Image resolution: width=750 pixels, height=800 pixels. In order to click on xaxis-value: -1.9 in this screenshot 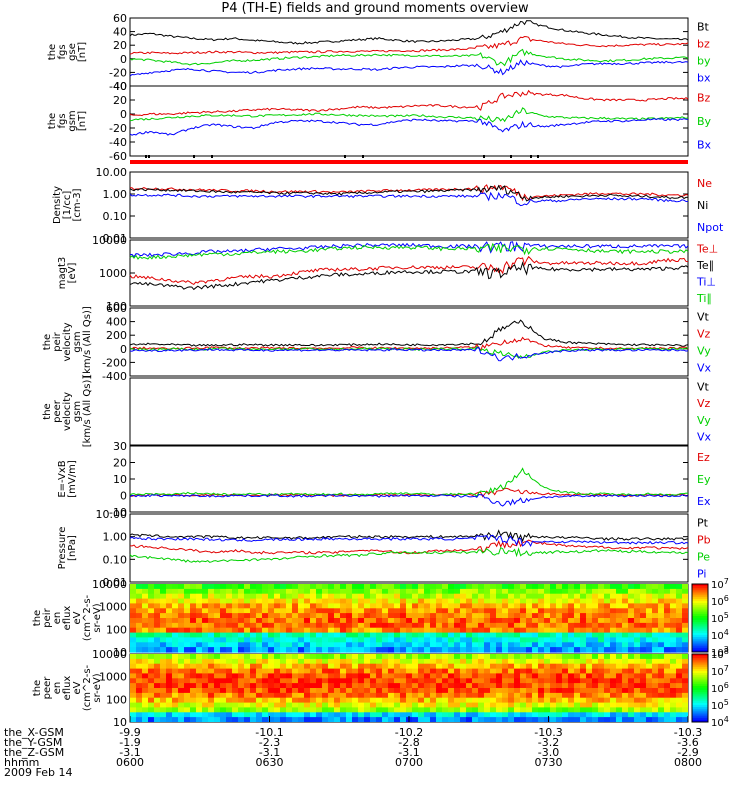, I will do `click(129, 742)`.